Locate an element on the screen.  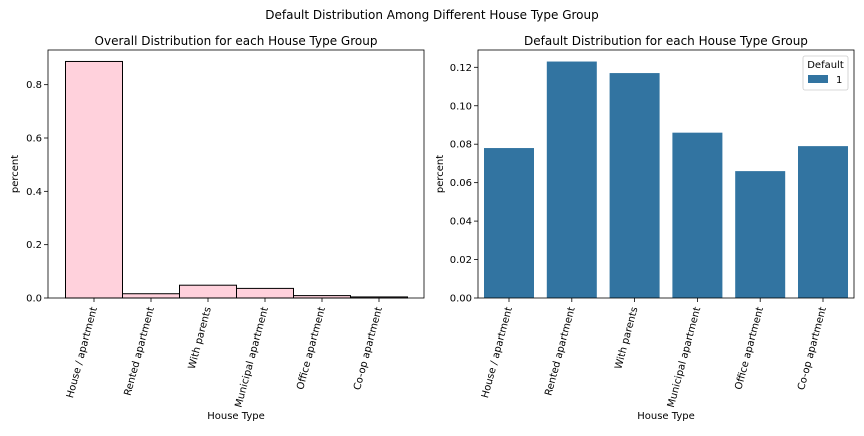
y-tick-label: 0.10 is located at coordinates (461, 106).